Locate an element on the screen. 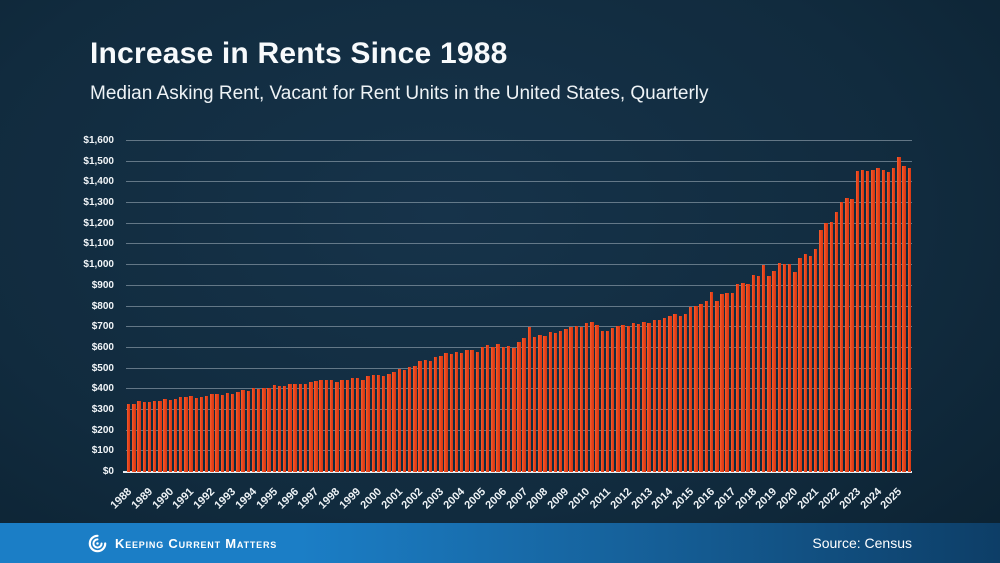  y-axis-tick-label: $400 is located at coordinates (102, 389).